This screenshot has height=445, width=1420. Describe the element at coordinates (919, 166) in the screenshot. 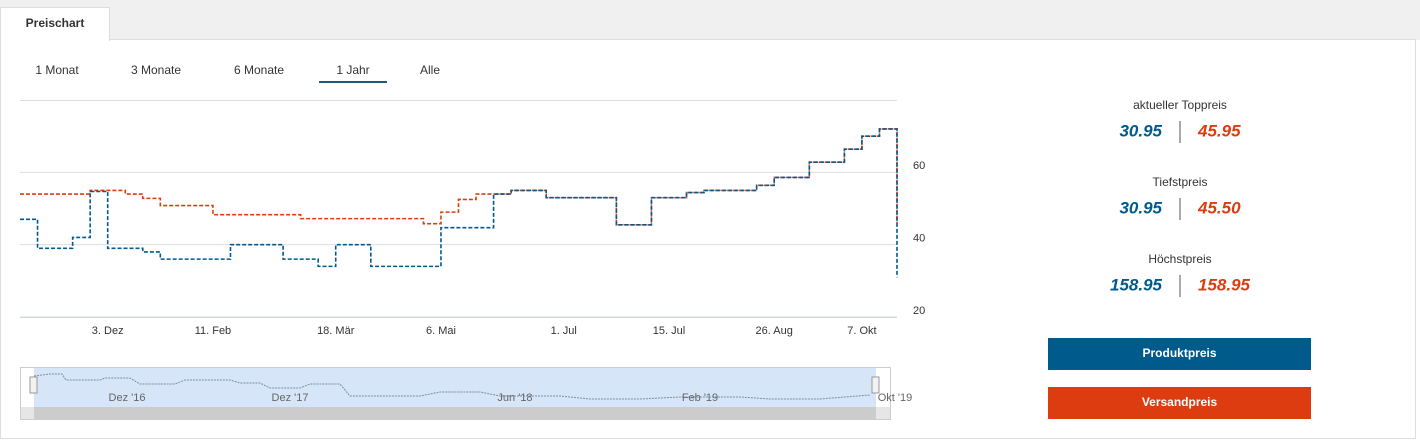

I see `y-tick-label: 60` at that location.